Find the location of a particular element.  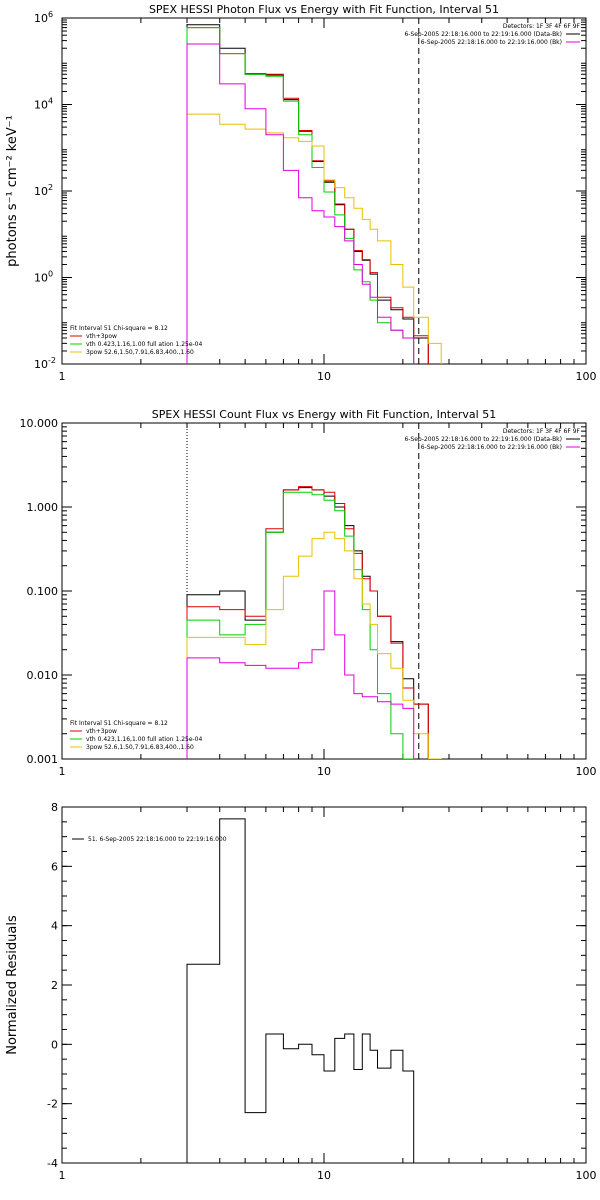

y-tick-label: 10.000 is located at coordinates (39, 423).